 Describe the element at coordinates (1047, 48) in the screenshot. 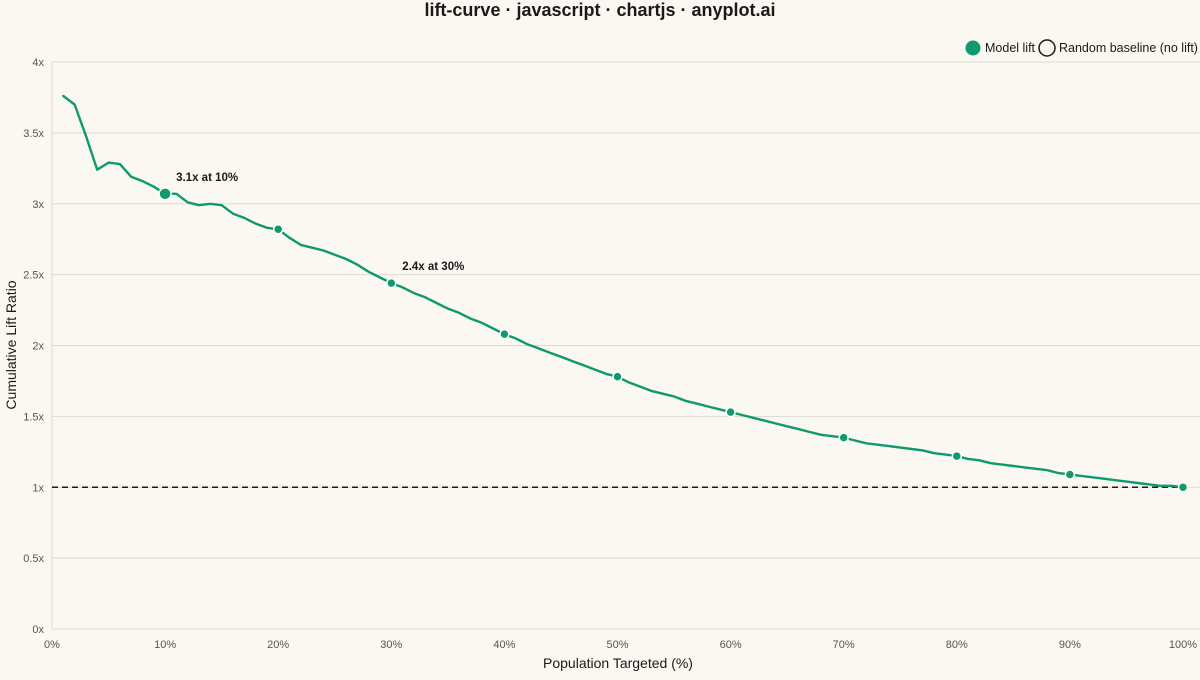

I see `legend-baseline-swatch` at that location.